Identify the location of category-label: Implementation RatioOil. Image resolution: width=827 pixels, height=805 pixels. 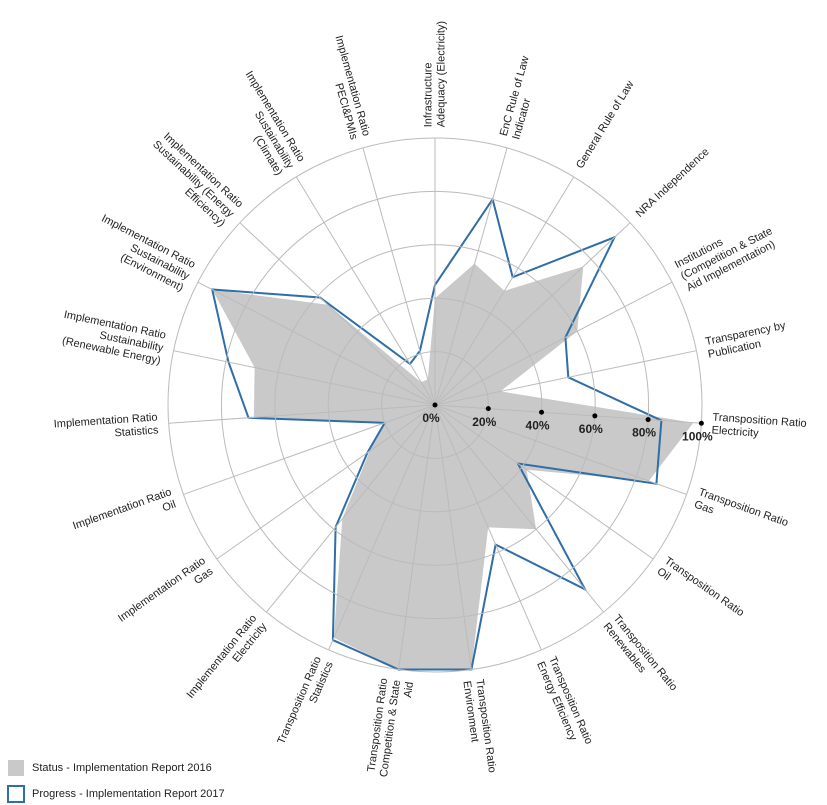
(124, 515).